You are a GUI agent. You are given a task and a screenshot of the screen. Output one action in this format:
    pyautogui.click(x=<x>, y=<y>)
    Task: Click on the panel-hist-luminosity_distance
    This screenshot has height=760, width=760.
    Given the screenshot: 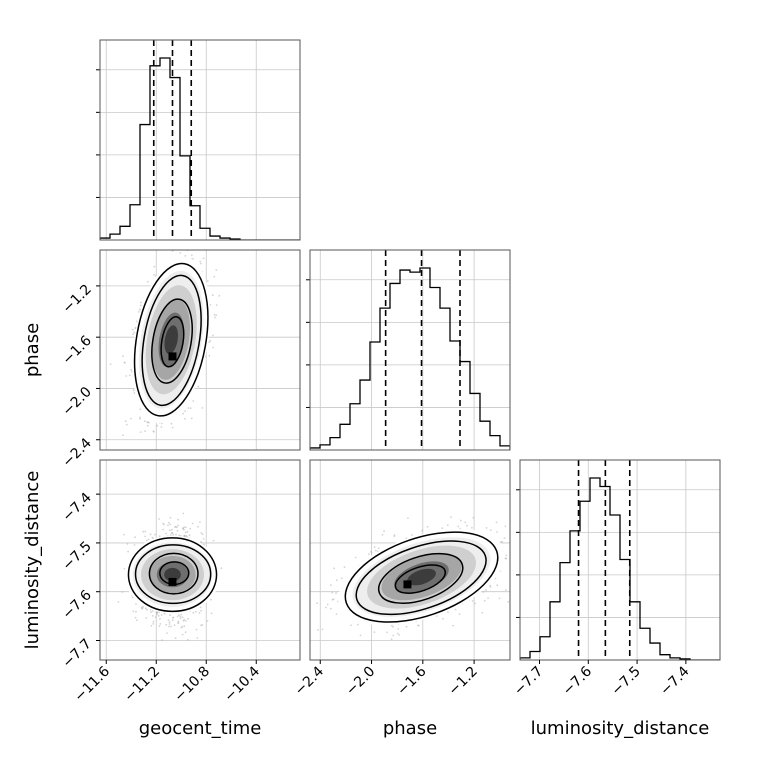 What is the action you would take?
    pyautogui.click(x=618, y=560)
    